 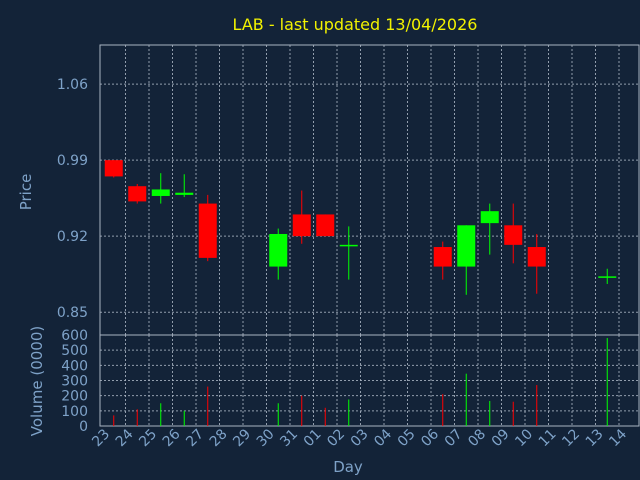 I want to click on day-tick-label: 23, so click(x=101, y=438).